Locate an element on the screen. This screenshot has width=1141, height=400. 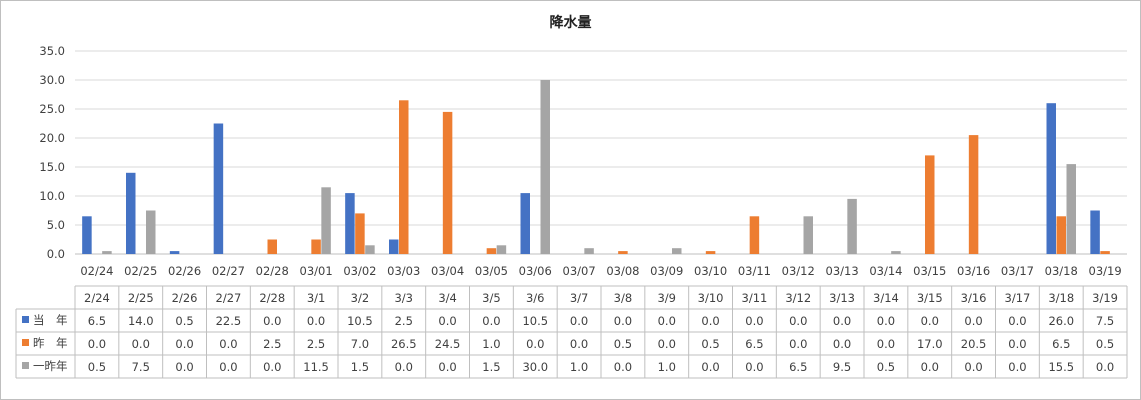
table-header-cell: 3/15 is located at coordinates (930, 298).